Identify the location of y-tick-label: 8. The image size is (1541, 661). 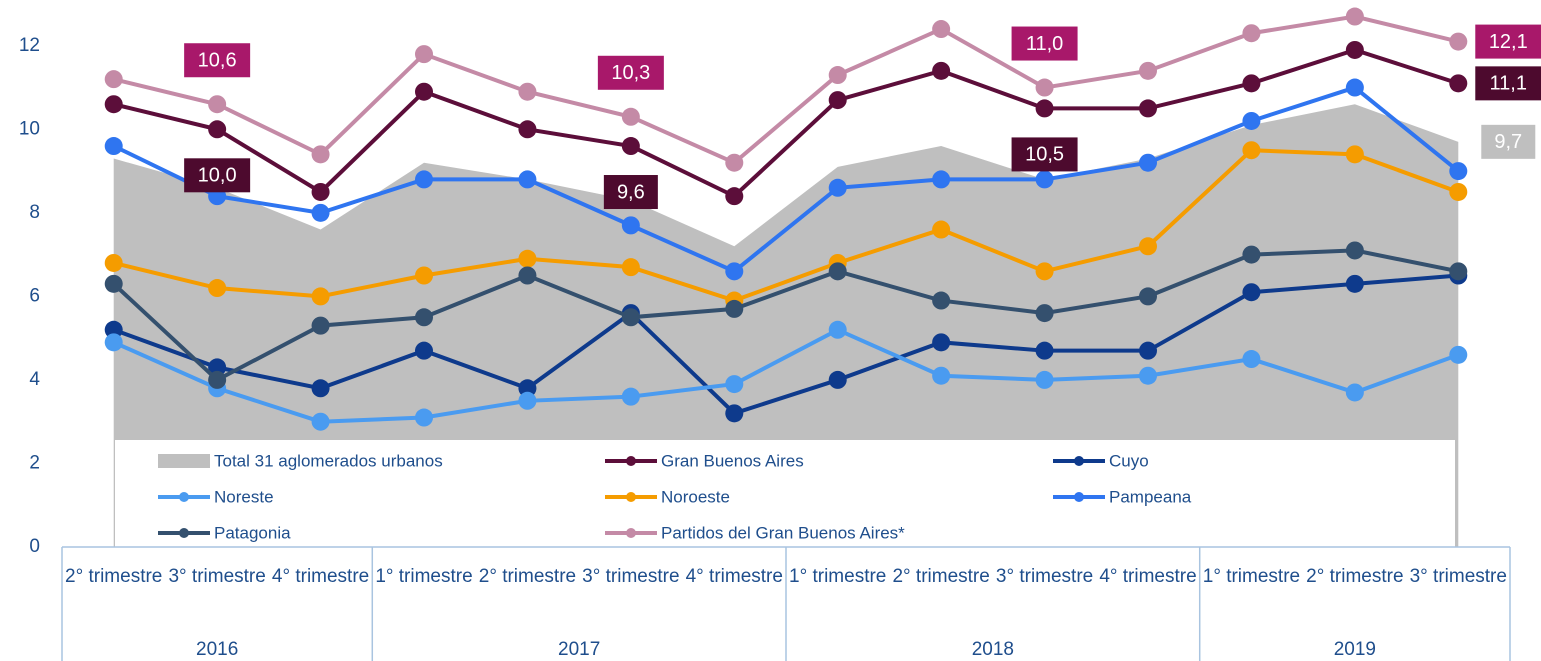
(34, 212).